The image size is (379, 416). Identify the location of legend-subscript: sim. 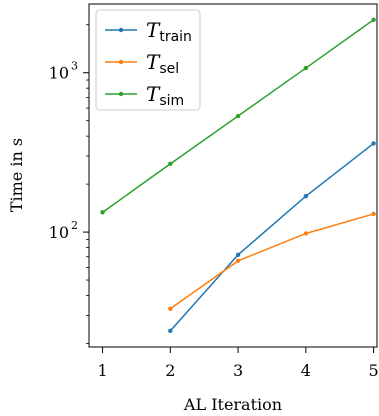
(171, 101).